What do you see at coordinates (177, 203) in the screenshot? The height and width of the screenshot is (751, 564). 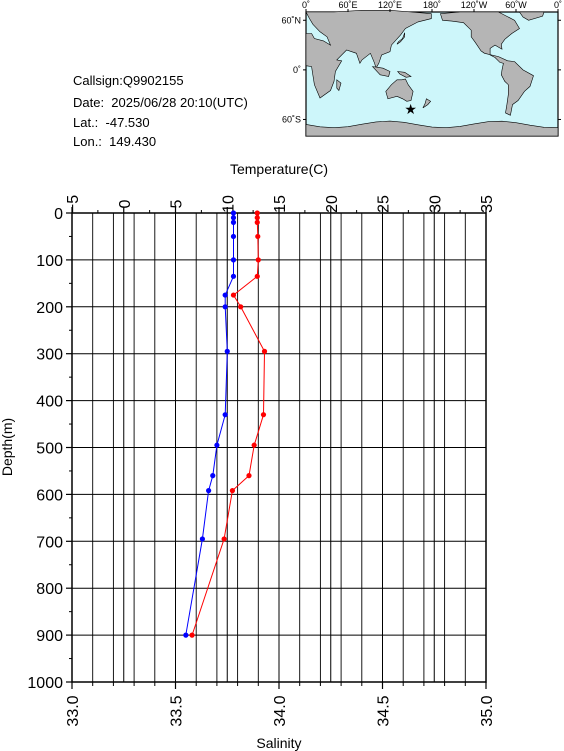 I see `temperature-tick-label: 5` at bounding box center [177, 203].